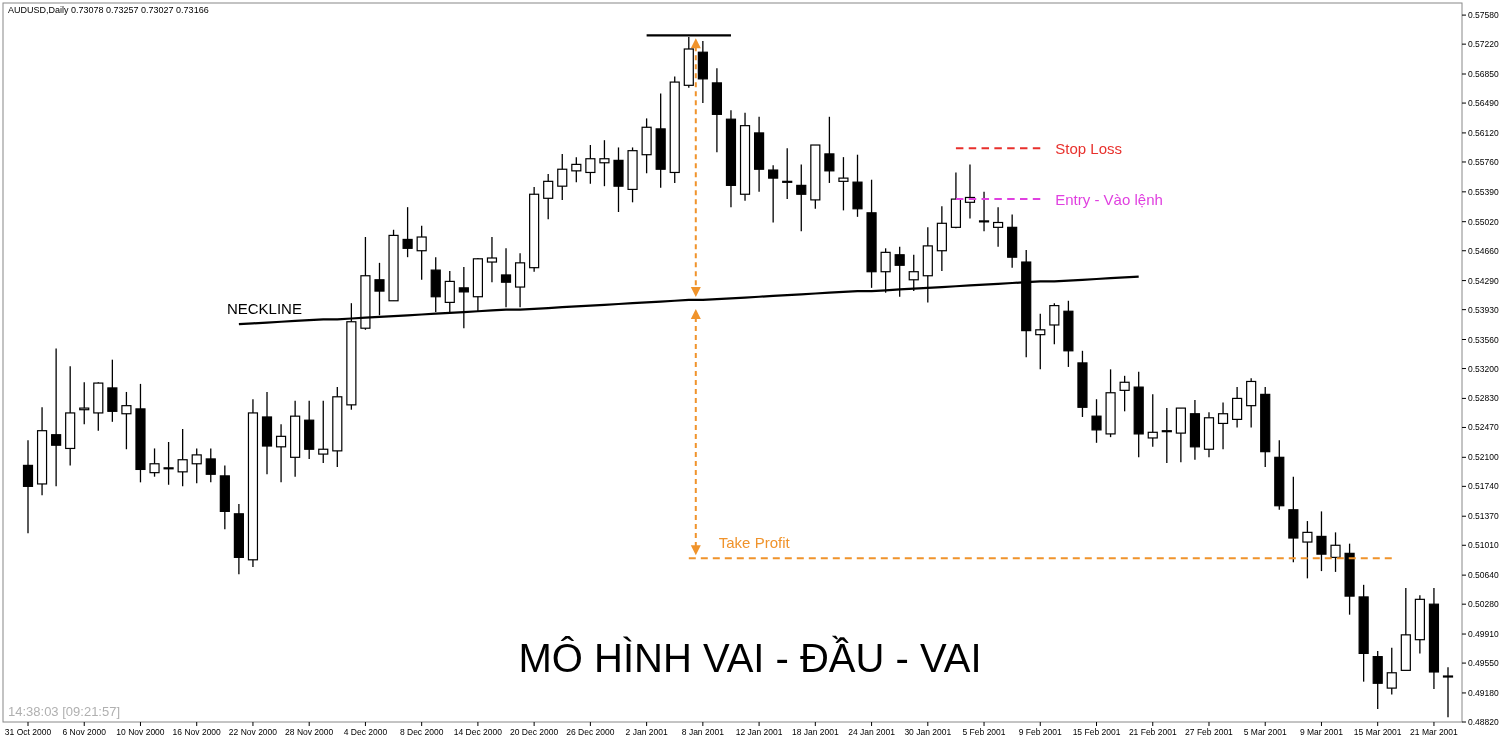 This screenshot has height=746, width=1500. What do you see at coordinates (1088, 149) in the screenshot?
I see `series-label: Stop Loss` at bounding box center [1088, 149].